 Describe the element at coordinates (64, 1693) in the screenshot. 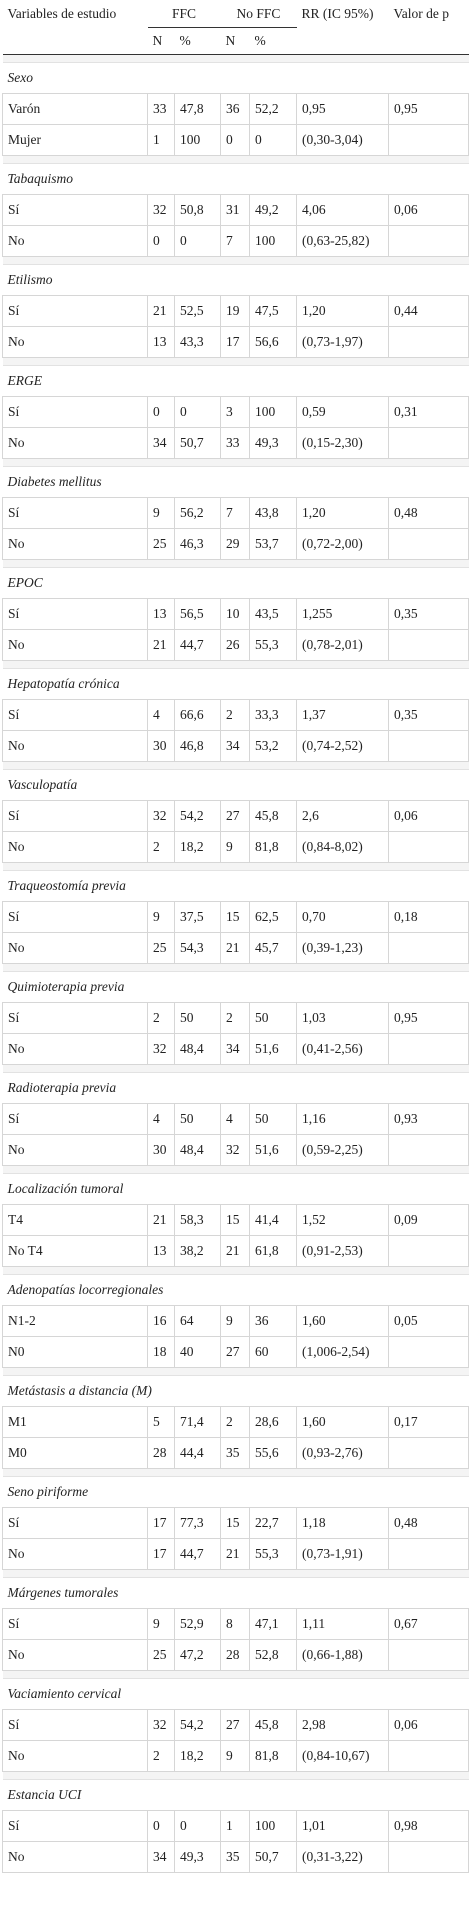

I see `group-title: Vaciamiento cervical` at that location.